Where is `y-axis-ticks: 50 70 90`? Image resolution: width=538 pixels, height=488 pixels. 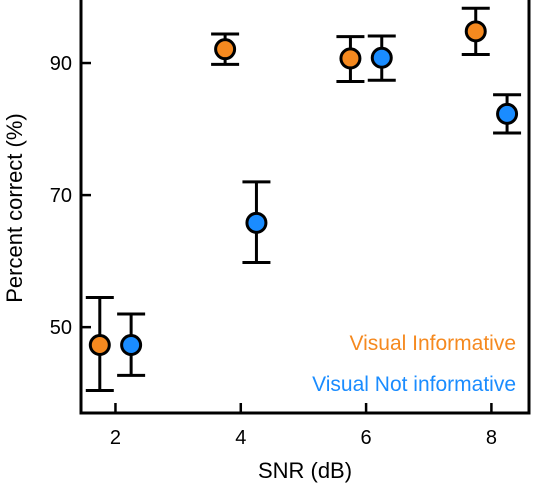
y-axis-ticks: 50 70 90 is located at coordinates (70, 196).